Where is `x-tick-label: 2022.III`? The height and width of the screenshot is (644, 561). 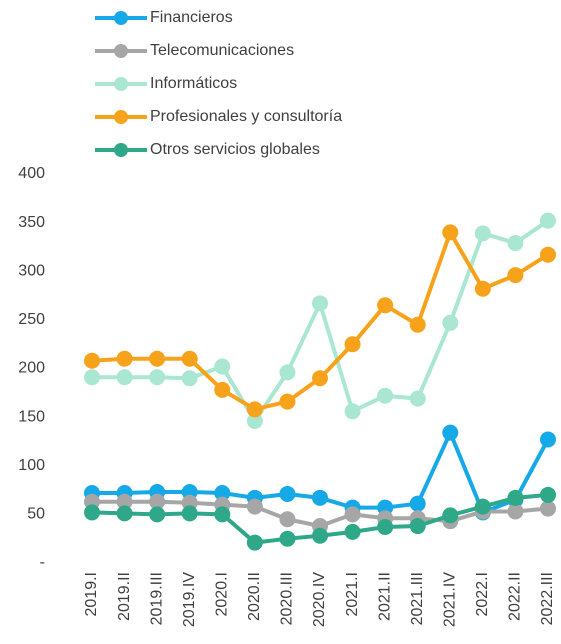
x-tick-label: 2022.III is located at coordinates (547, 598).